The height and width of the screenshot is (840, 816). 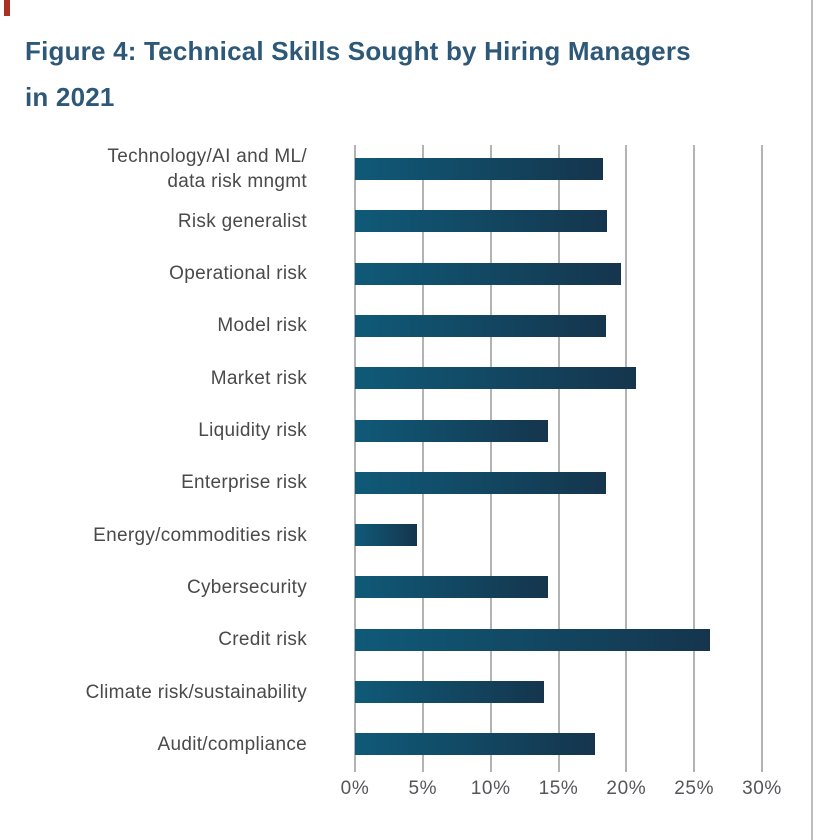 I want to click on chart-row: Energy/commodities risk, so click(x=408, y=535).